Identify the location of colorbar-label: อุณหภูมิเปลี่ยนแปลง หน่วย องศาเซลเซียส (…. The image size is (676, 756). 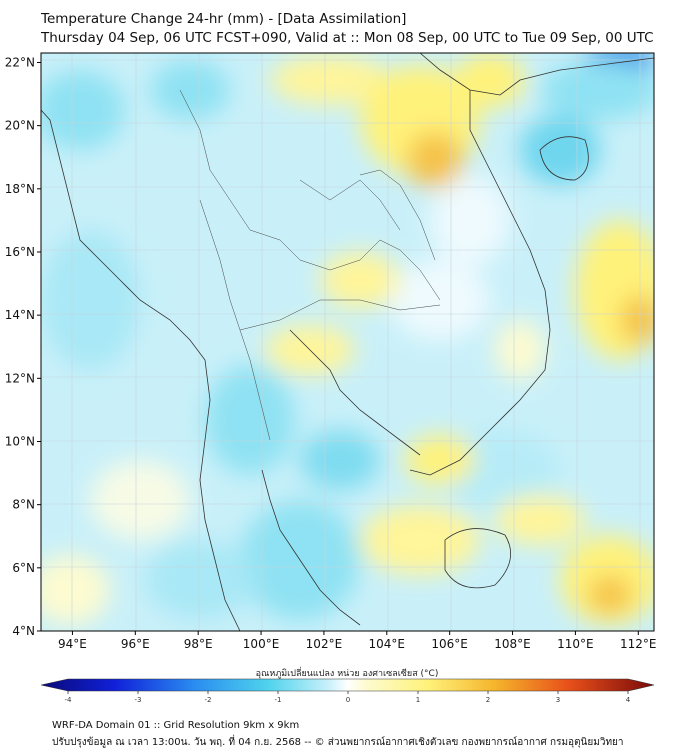
(347, 672).